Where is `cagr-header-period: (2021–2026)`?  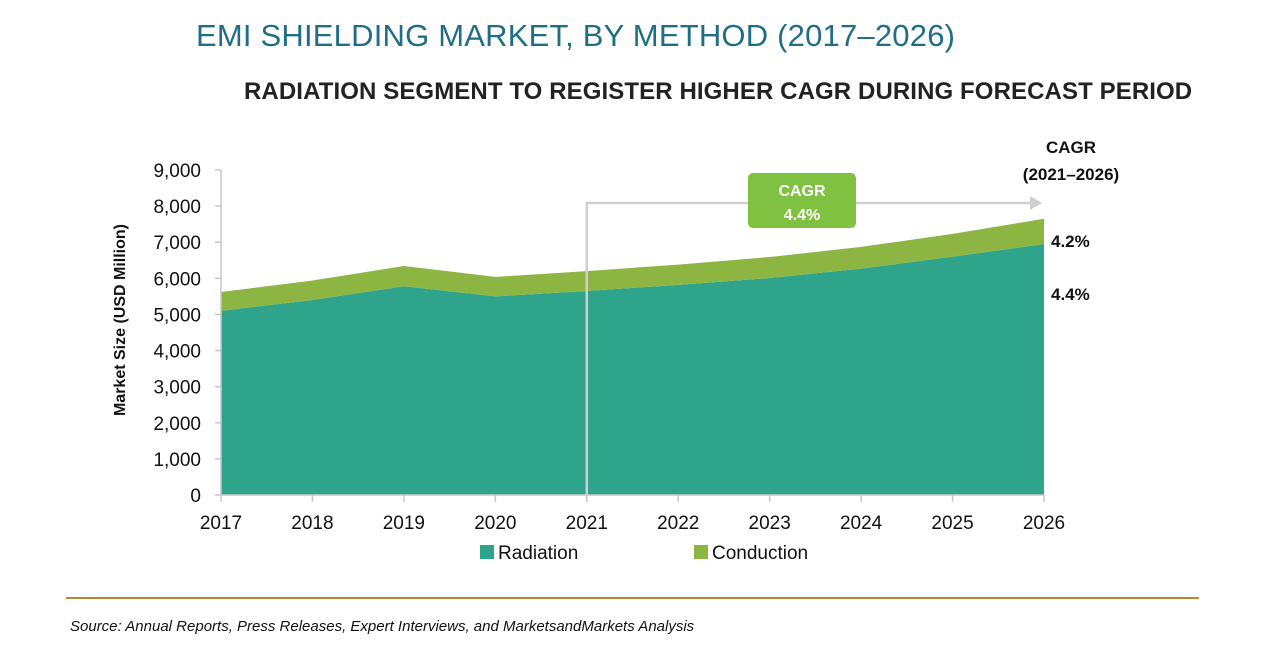
cagr-header-period: (2021–2026) is located at coordinates (1071, 174).